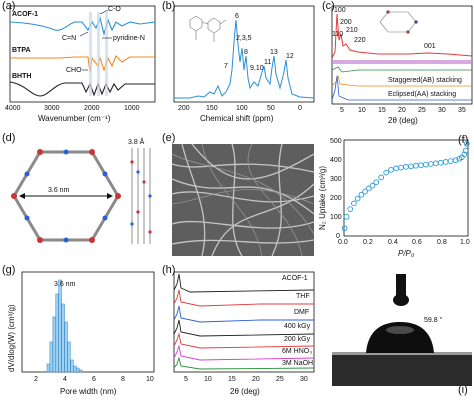  What do you see at coordinates (433, 320) in the screenshot?
I see `contact-angle-value: 59.8 °` at bounding box center [433, 320].